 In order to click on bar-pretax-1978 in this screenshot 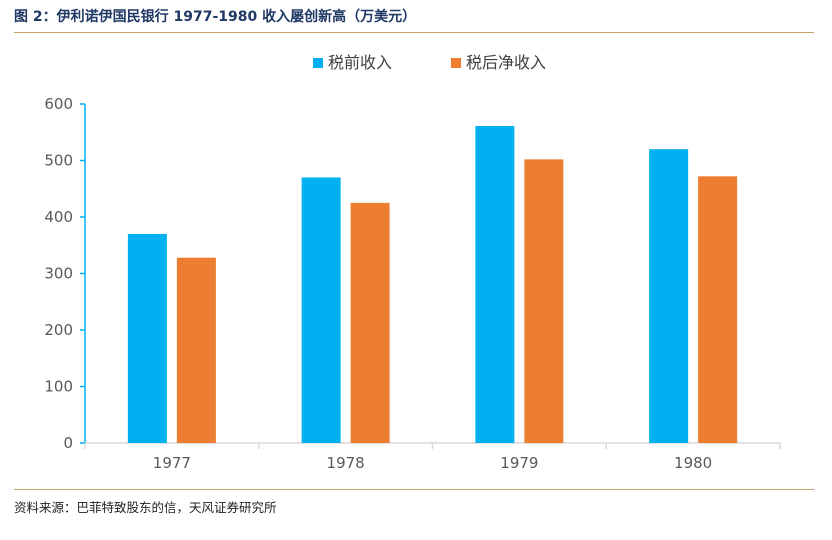, I will do `click(321, 310)`.